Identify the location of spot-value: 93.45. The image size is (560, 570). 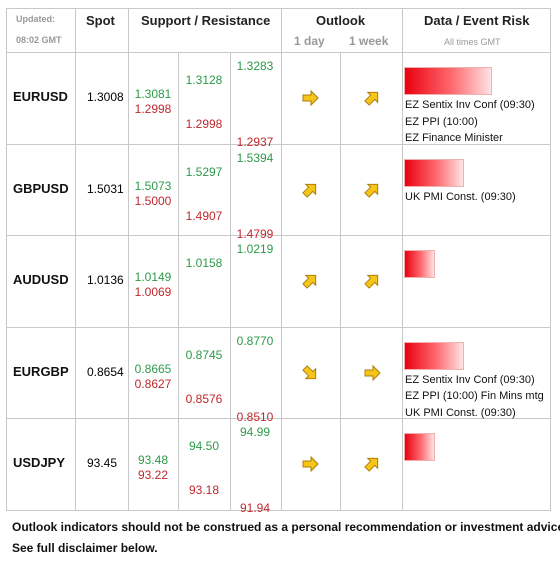
(102, 463).